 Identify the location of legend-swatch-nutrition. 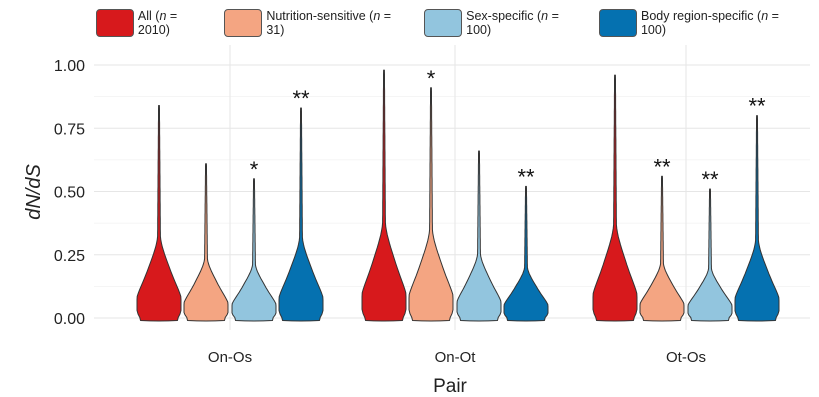
(243, 23).